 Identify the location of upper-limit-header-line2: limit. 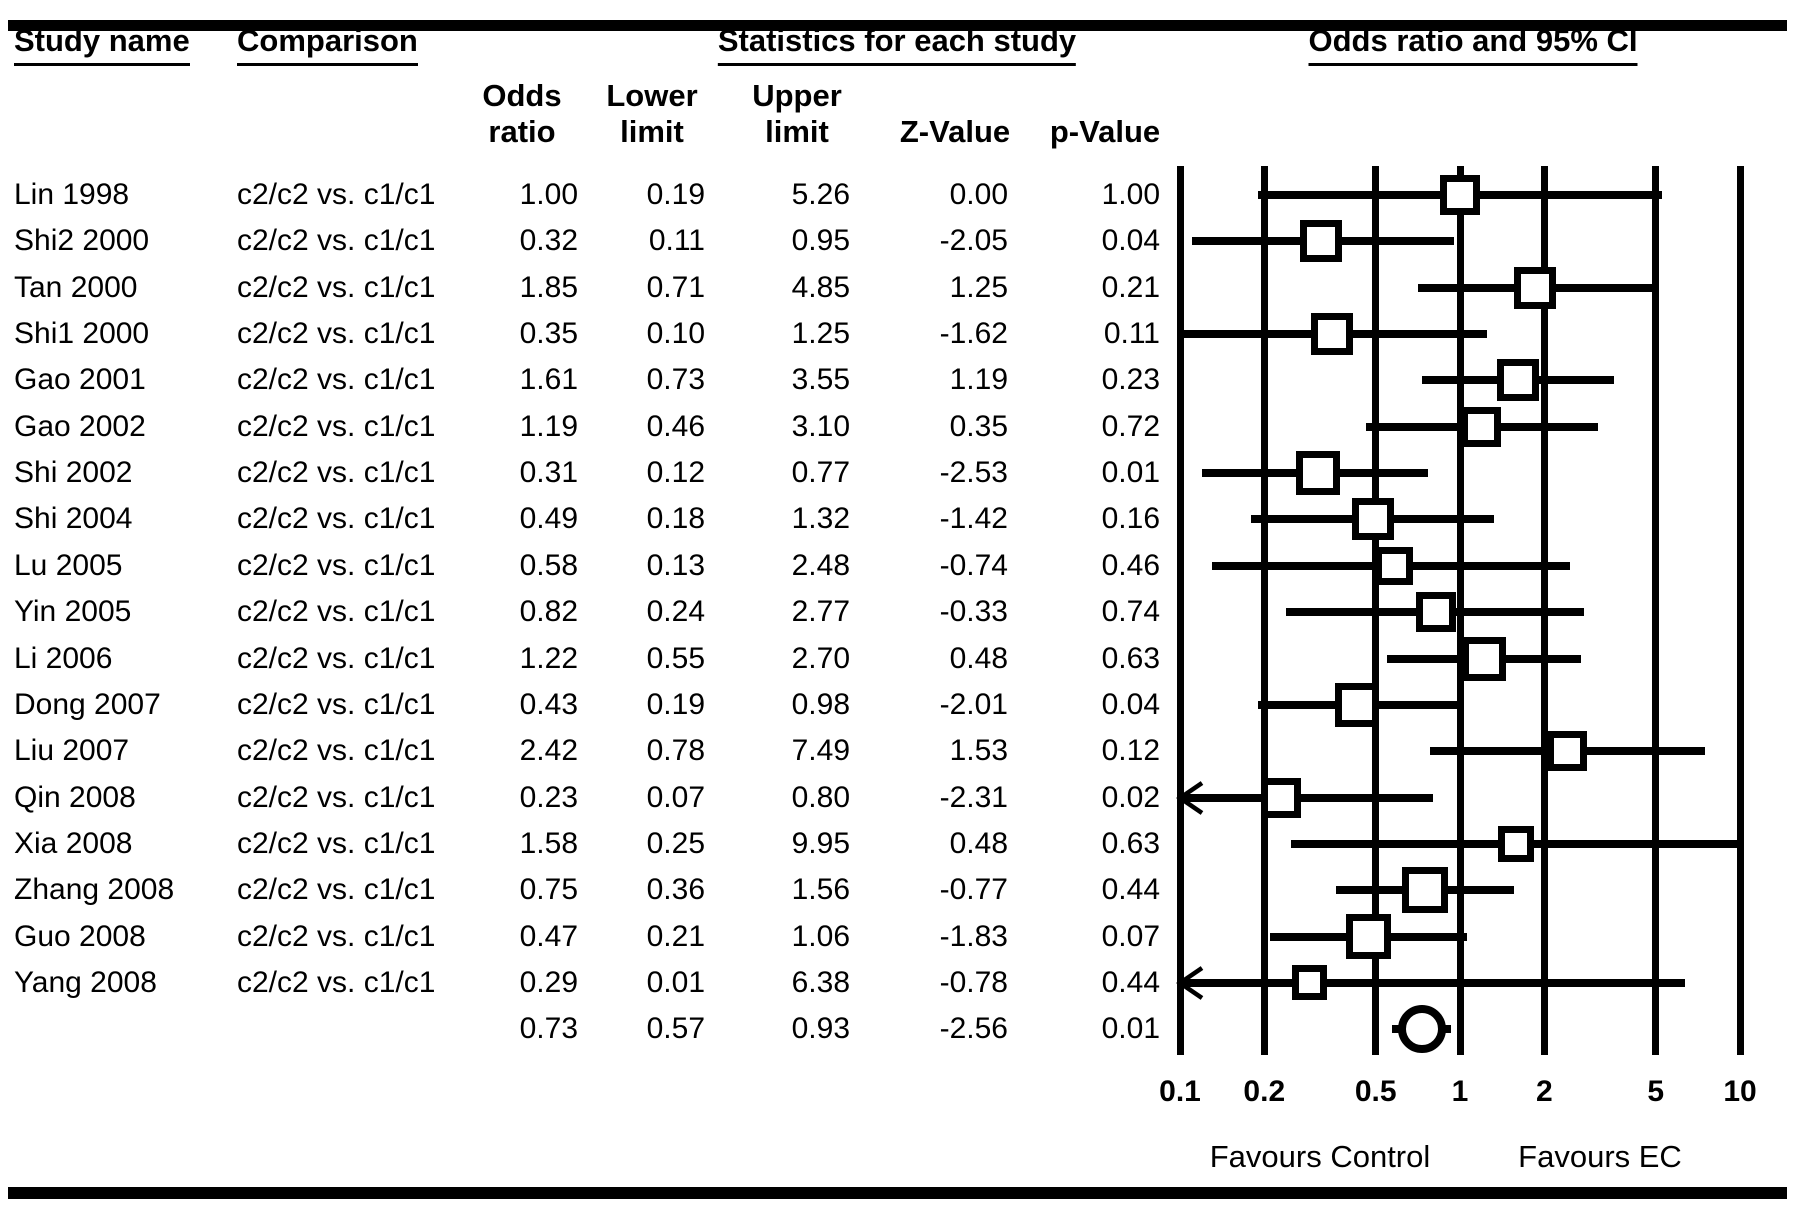
(797, 131).